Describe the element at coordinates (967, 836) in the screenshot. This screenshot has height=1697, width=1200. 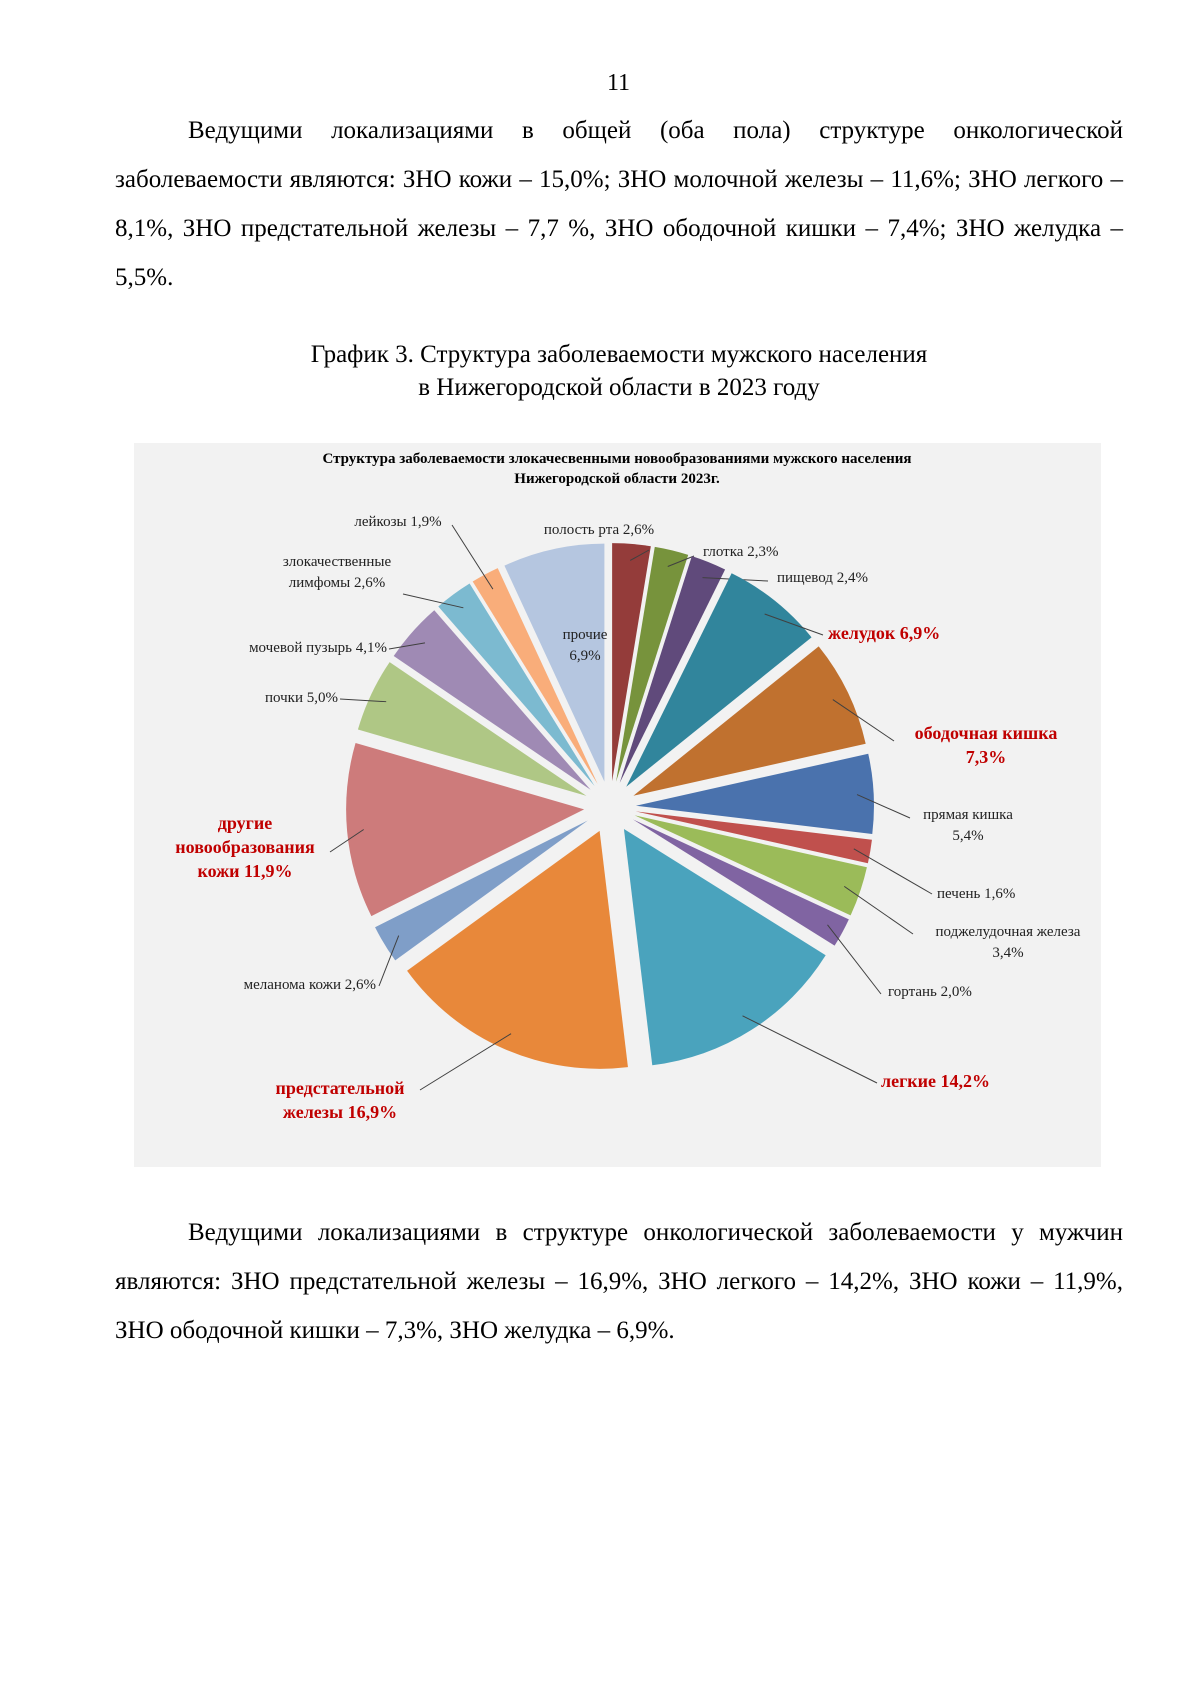
I see `slice-label: 5,4%` at that location.